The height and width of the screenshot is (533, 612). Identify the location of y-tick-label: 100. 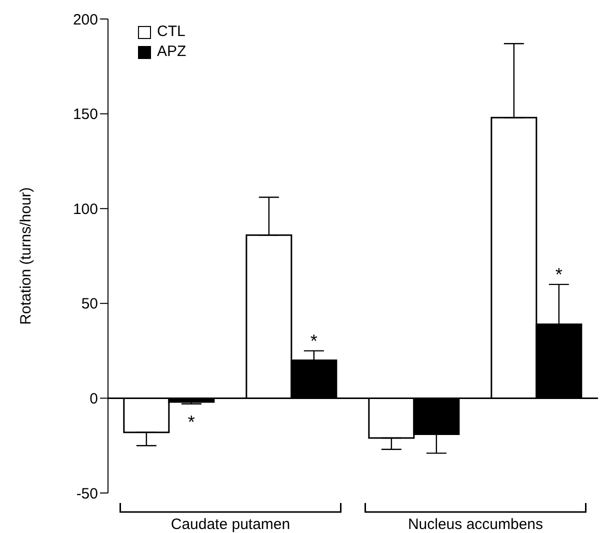
(85, 209).